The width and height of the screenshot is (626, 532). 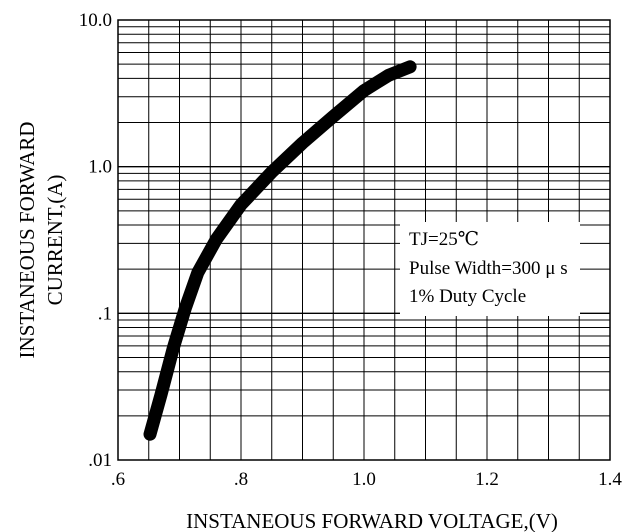 What do you see at coordinates (487, 479) in the screenshot?
I see `x-tick-label: 1.2` at bounding box center [487, 479].